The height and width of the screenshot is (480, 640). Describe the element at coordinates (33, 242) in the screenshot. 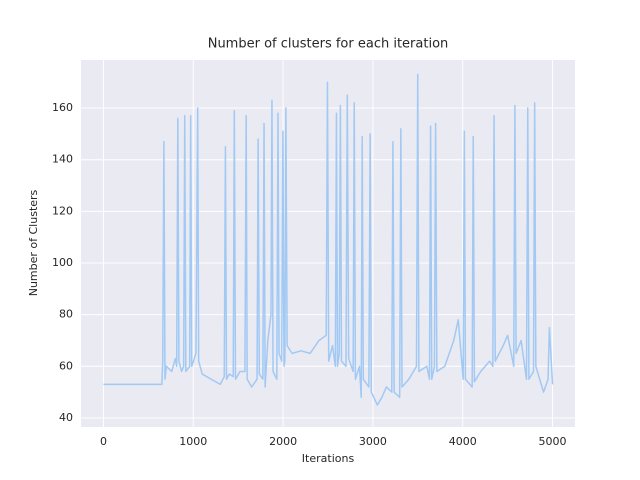

I see `y-axis-label: Number of Clusters` at that location.